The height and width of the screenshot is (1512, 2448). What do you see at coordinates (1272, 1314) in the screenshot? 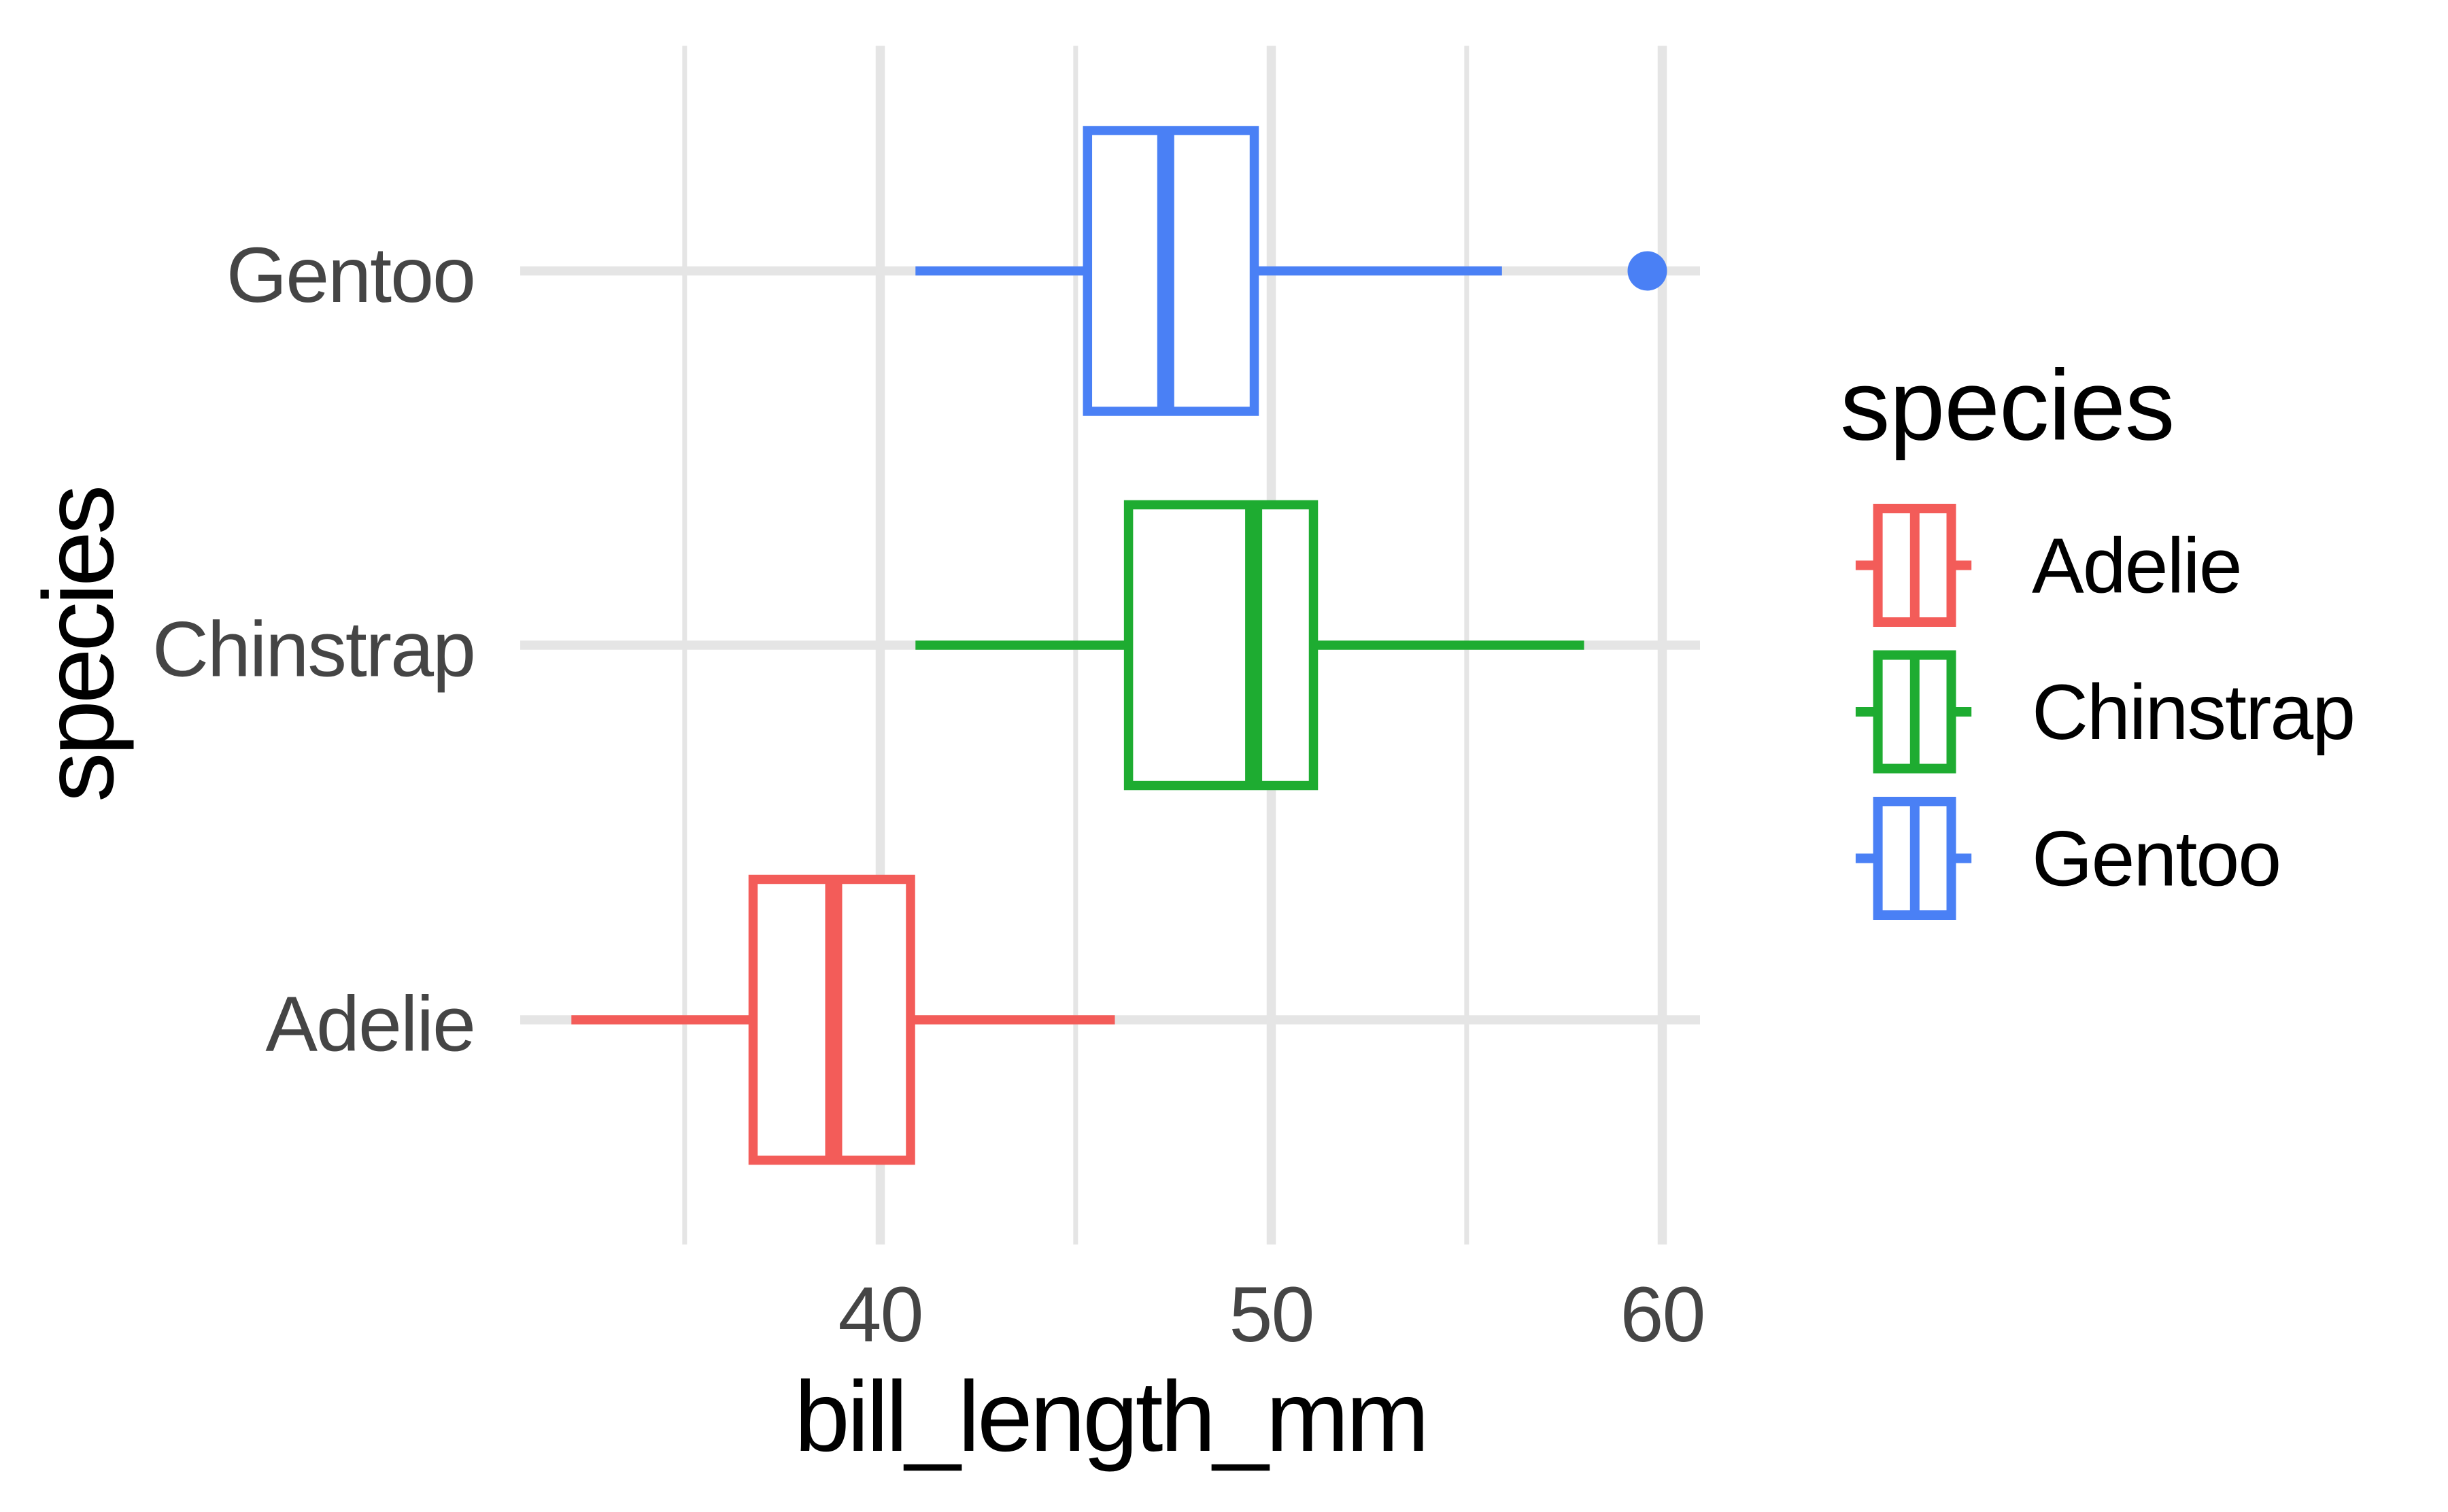
I see `svg-text: 50` at bounding box center [1272, 1314].